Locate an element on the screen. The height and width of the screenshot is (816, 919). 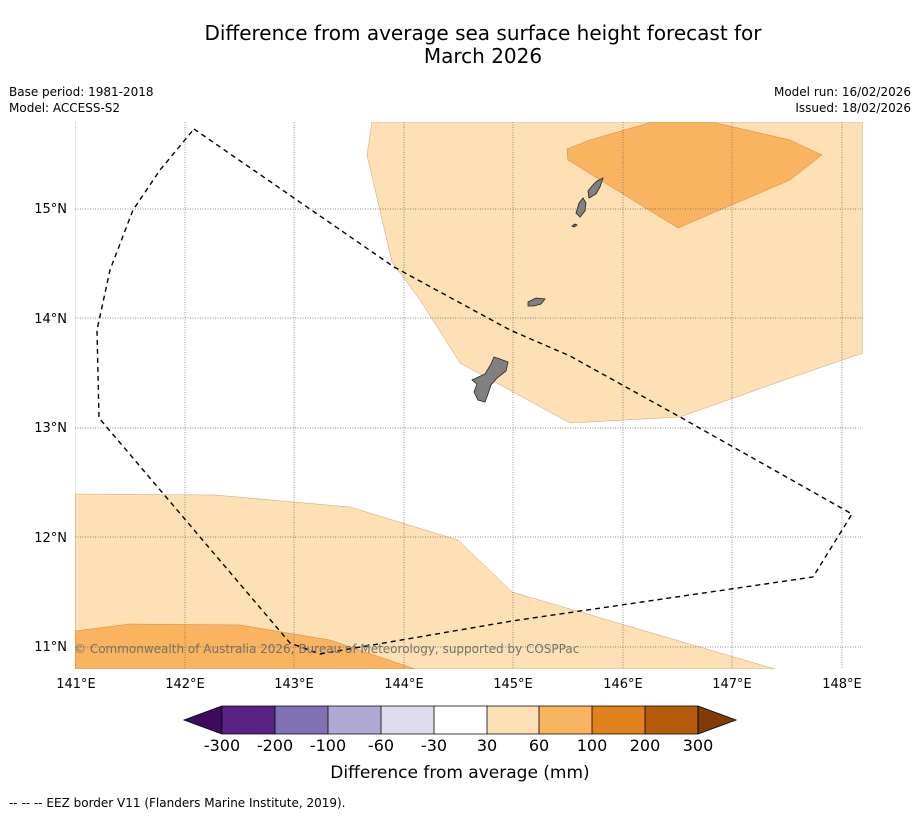
lat-label-15: 15°N is located at coordinates (50, 209).